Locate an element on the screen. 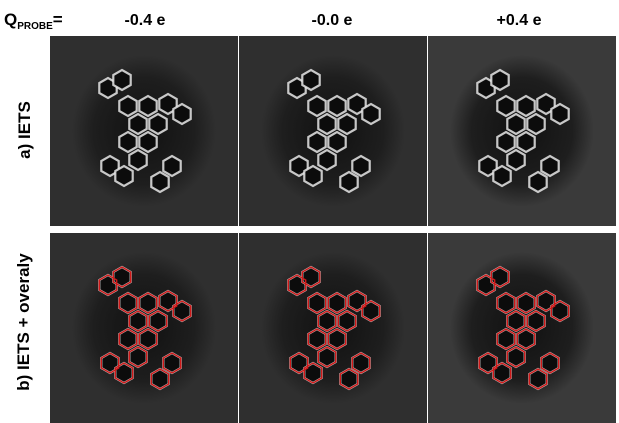 This screenshot has height=423, width=619. panel-b-zero is located at coordinates (333, 328).